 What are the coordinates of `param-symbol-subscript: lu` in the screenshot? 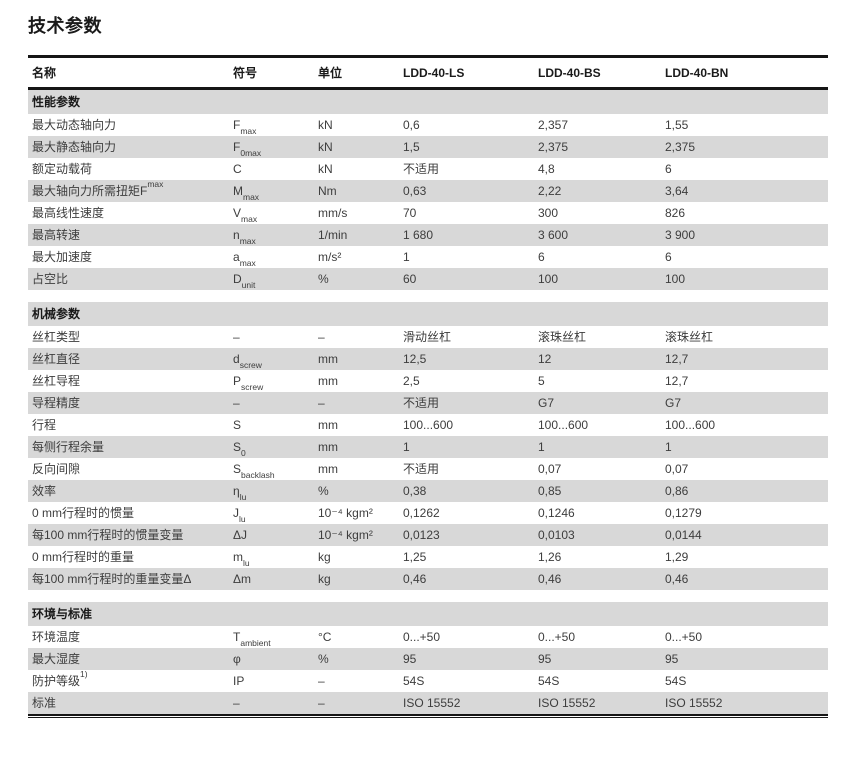 It's located at (243, 497).